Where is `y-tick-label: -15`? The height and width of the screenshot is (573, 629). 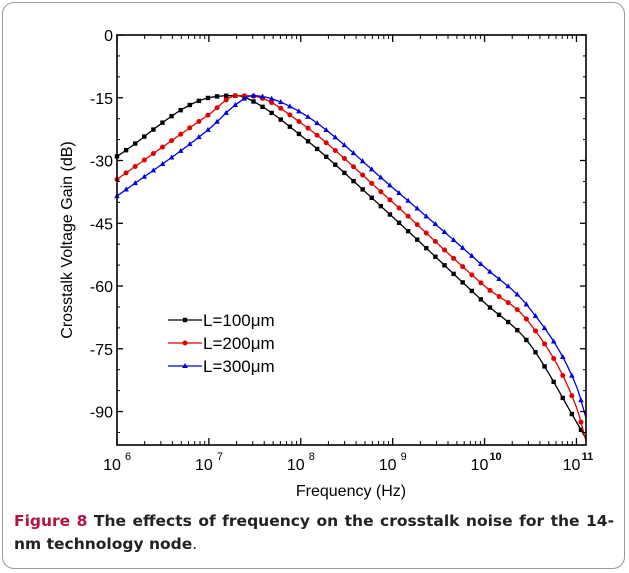 y-tick-label: -15 is located at coordinates (101, 99).